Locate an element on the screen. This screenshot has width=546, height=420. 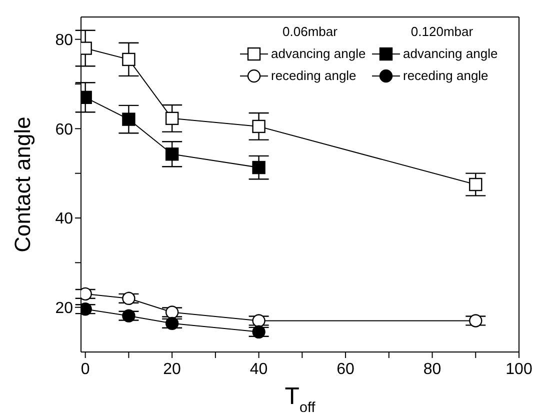
x-tick-label: 0 is located at coordinates (85, 369).